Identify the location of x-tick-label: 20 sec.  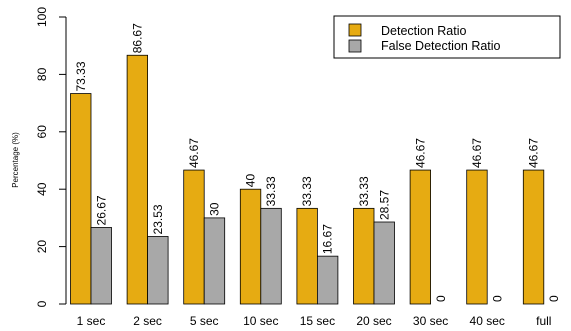
(373, 321).